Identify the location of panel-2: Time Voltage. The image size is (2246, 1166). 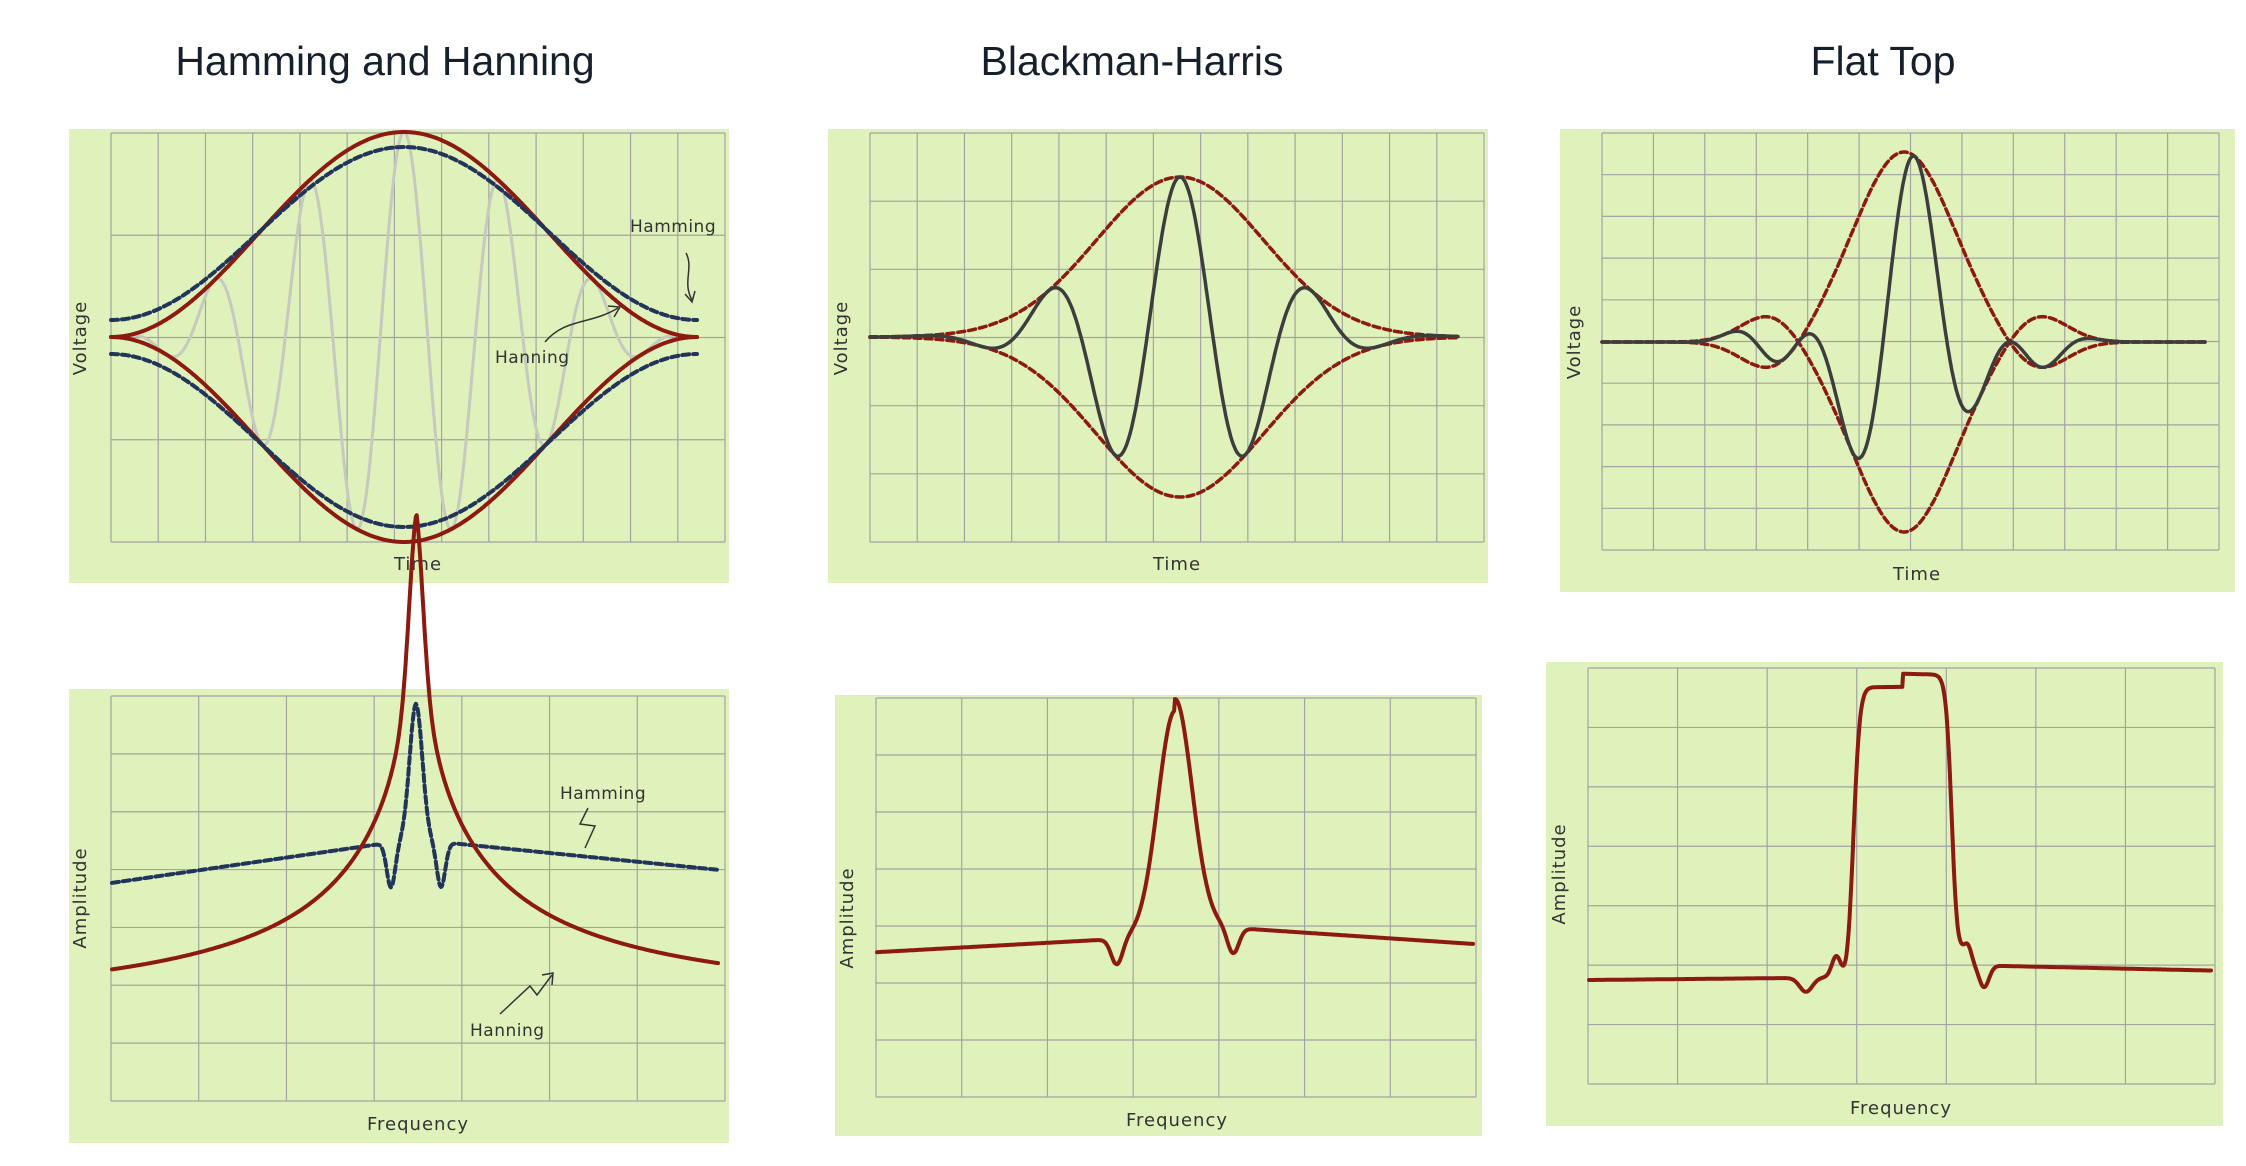
(1158, 356).